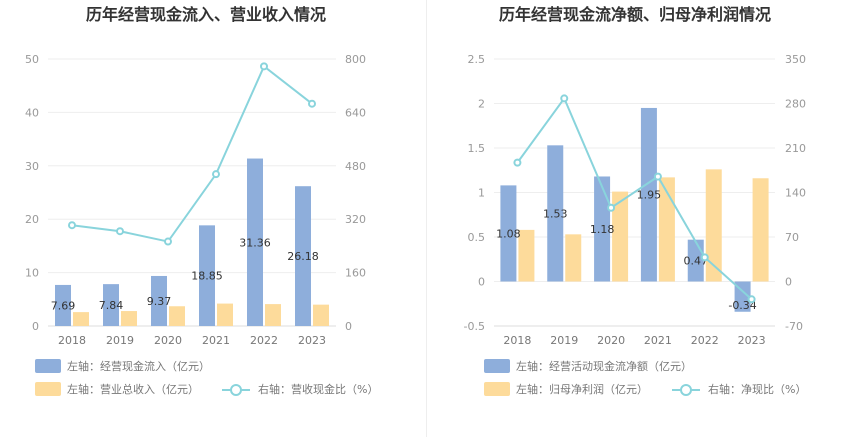 The height and width of the screenshot is (437, 850). Describe the element at coordinates (48, 366) in the screenshot. I see `left-chart-legend-blue-swatch` at that location.